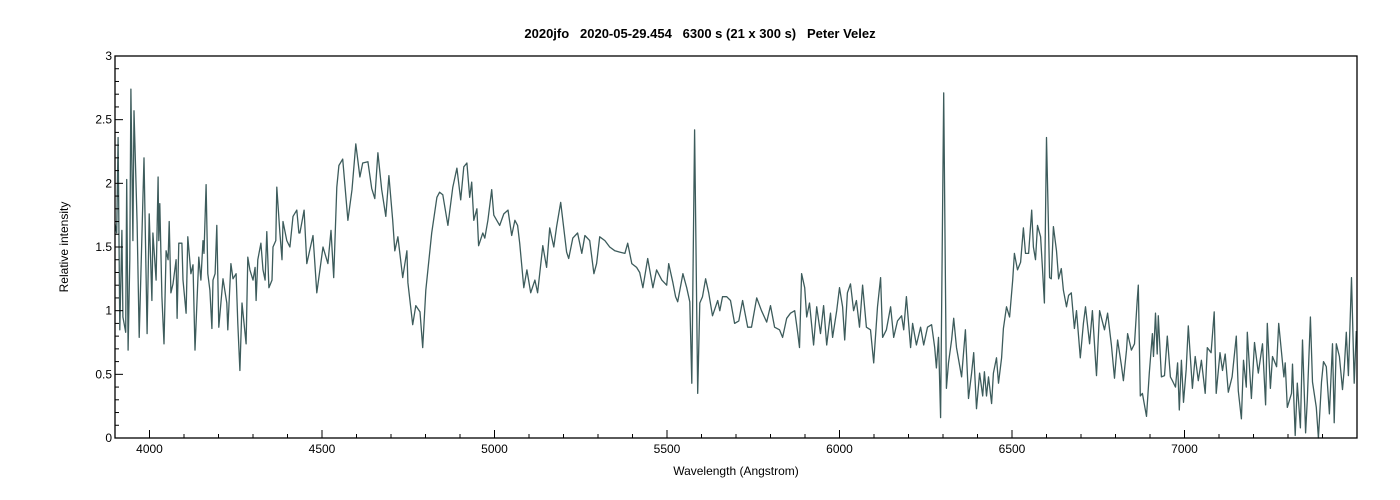 The image size is (1400, 500). What do you see at coordinates (103, 120) in the screenshot?
I see `y-tick-label: 2.5` at bounding box center [103, 120].